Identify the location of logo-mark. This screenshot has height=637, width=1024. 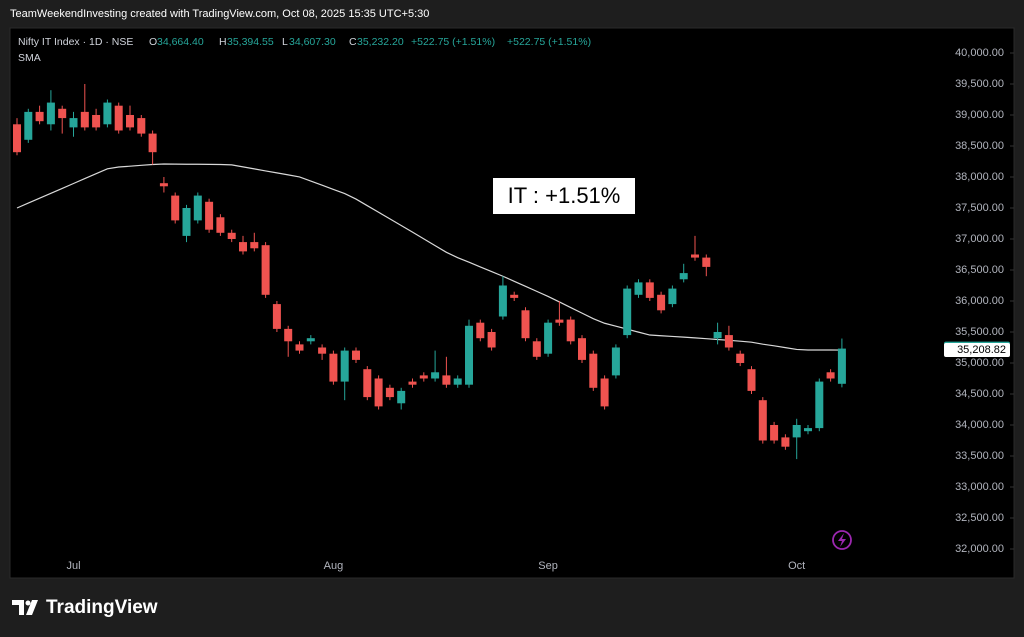
(25, 607).